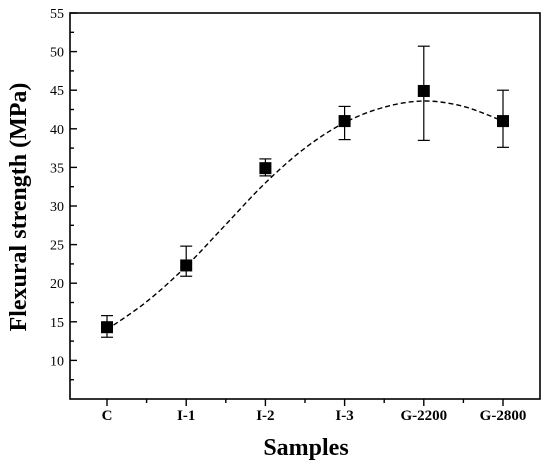  What do you see at coordinates (57, 284) in the screenshot?
I see `y-tick-label: 20` at bounding box center [57, 284].